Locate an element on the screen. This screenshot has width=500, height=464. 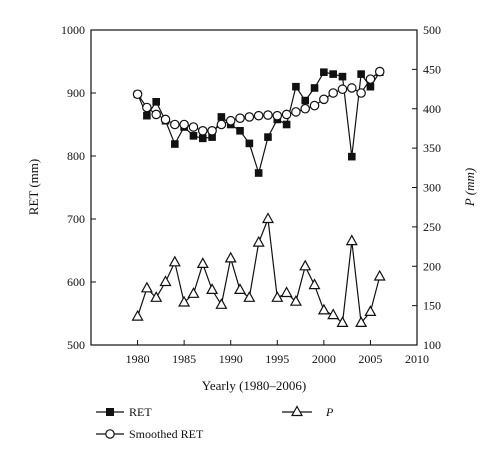
legend-item-p: P is located at coordinates (308, 412).